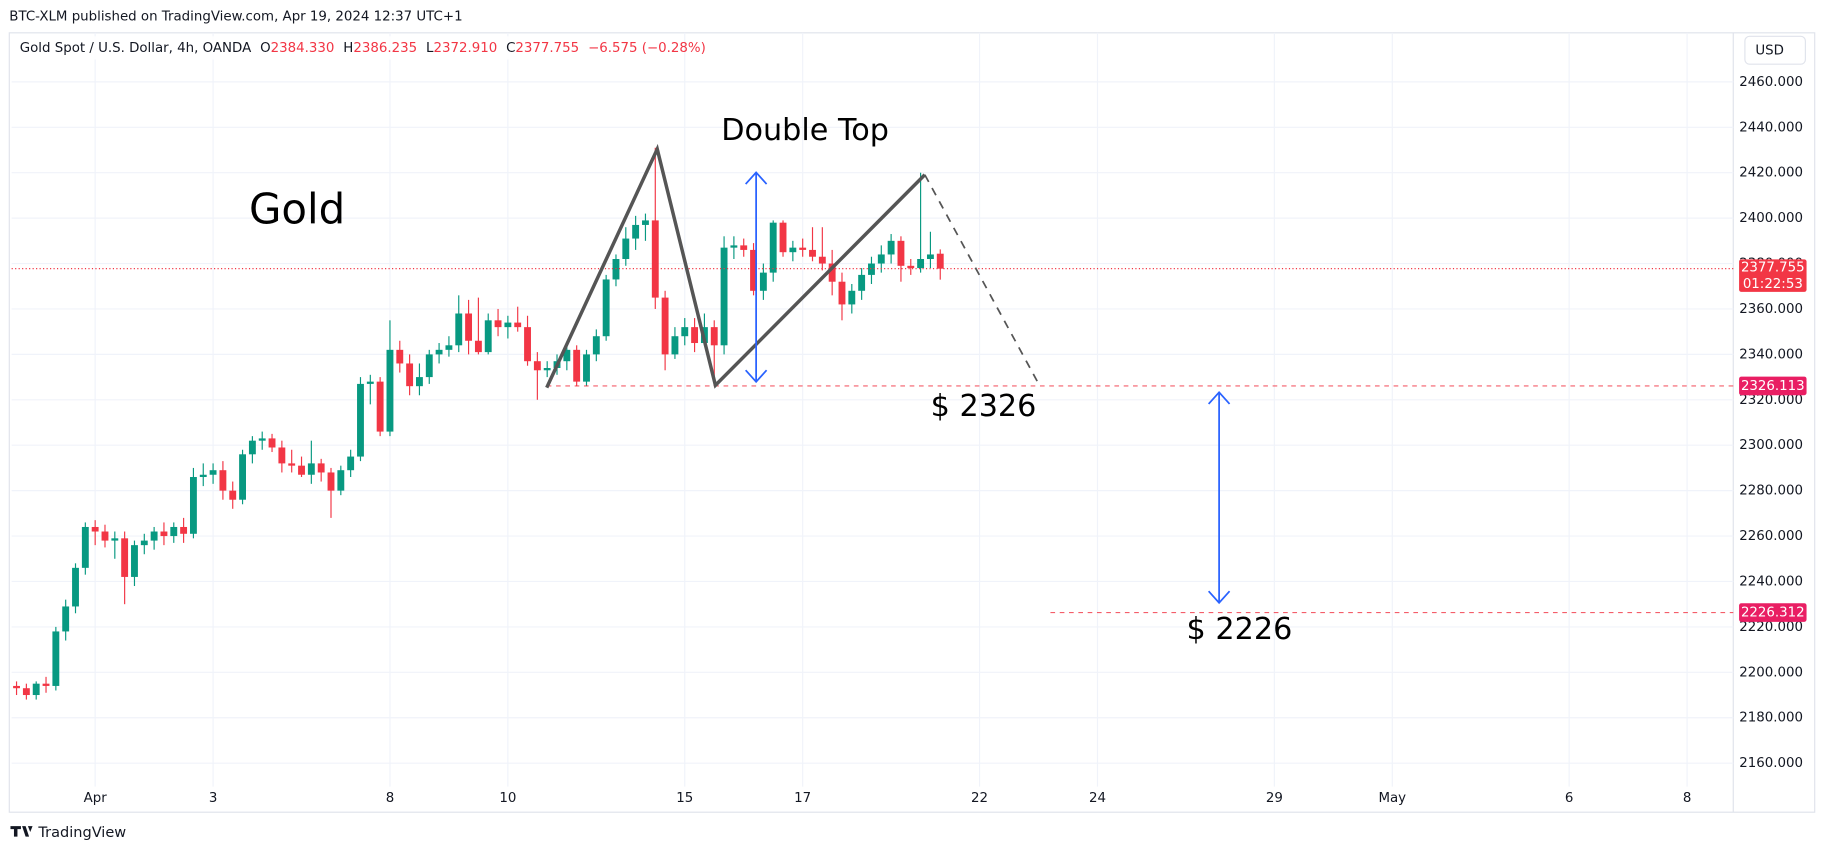 The height and width of the screenshot is (852, 1824). What do you see at coordinates (802, 798) in the screenshot?
I see `x-tick-label: 17` at bounding box center [802, 798].